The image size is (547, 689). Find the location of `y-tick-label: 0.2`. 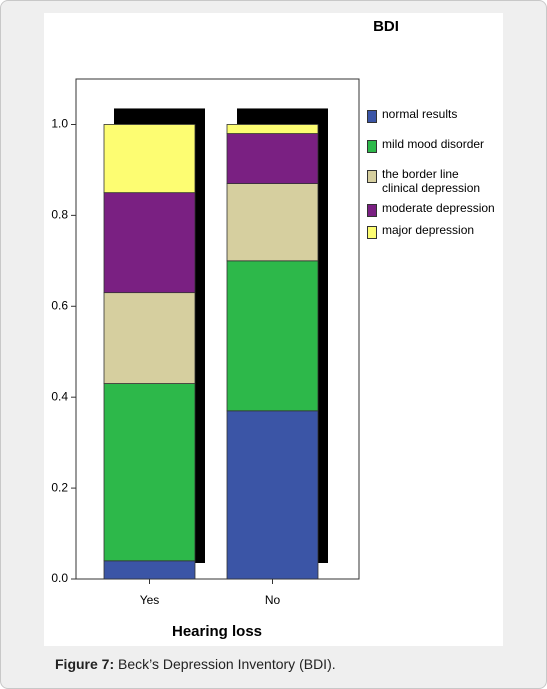

y-tick-label: 0.2 is located at coordinates (59, 487).